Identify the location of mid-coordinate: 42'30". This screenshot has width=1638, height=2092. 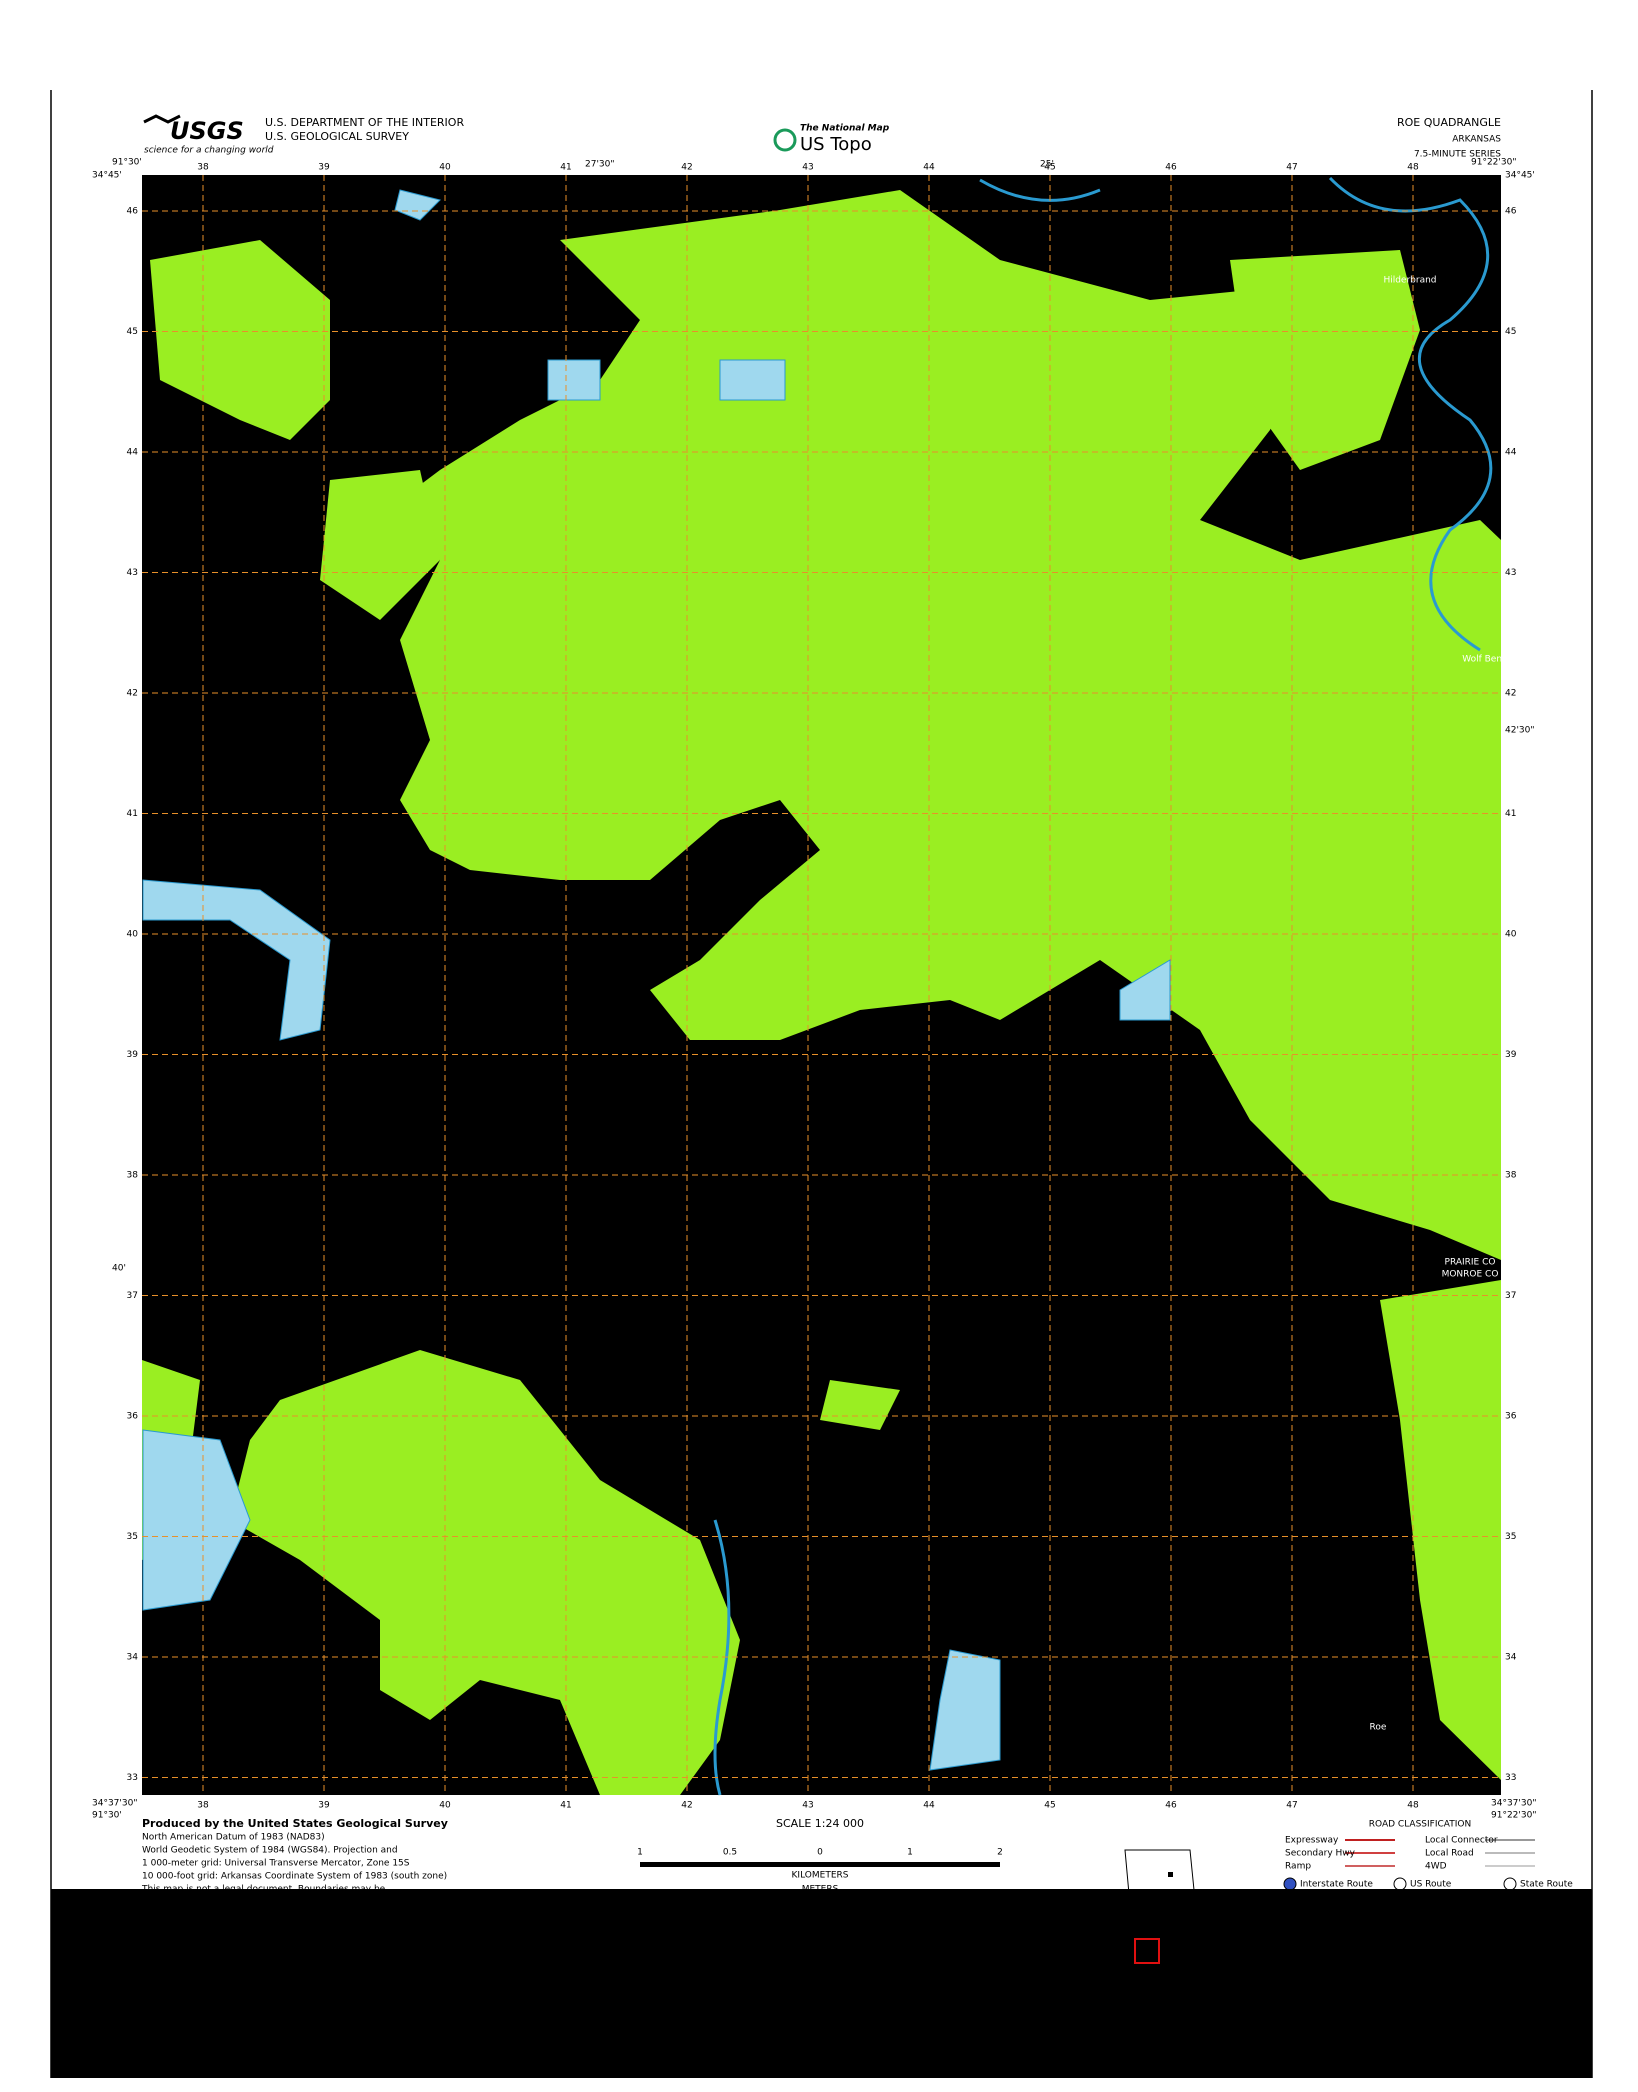
(1520, 731).